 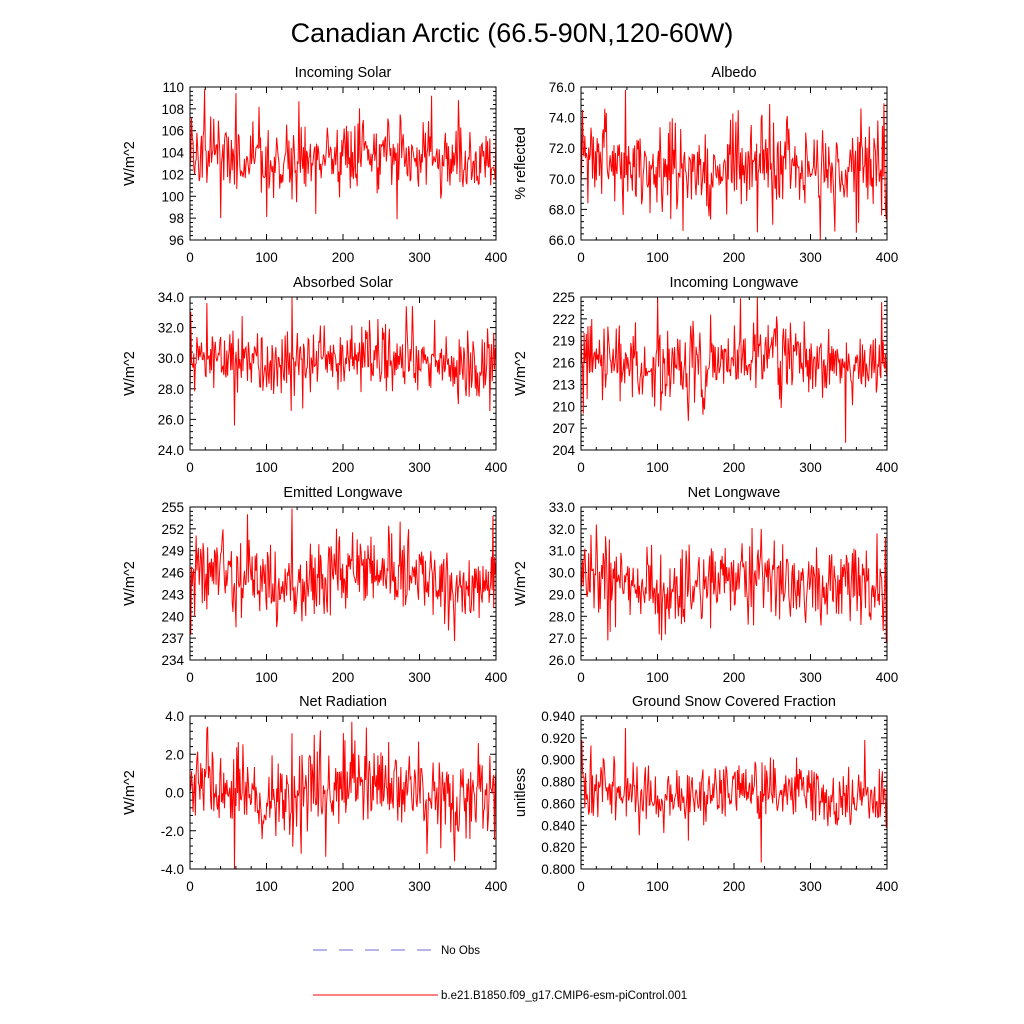 I want to click on y-tick-label: 74.0, so click(x=562, y=118).